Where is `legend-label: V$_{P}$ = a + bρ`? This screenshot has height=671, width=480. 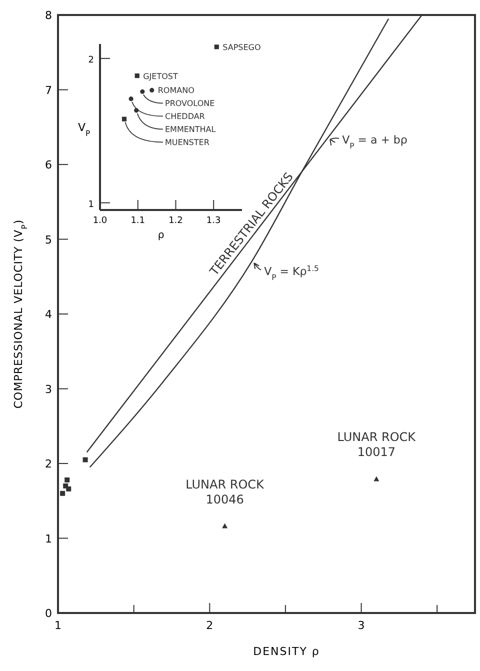
legend-label: V$_{P}$ = a + bρ is located at coordinates (375, 141).